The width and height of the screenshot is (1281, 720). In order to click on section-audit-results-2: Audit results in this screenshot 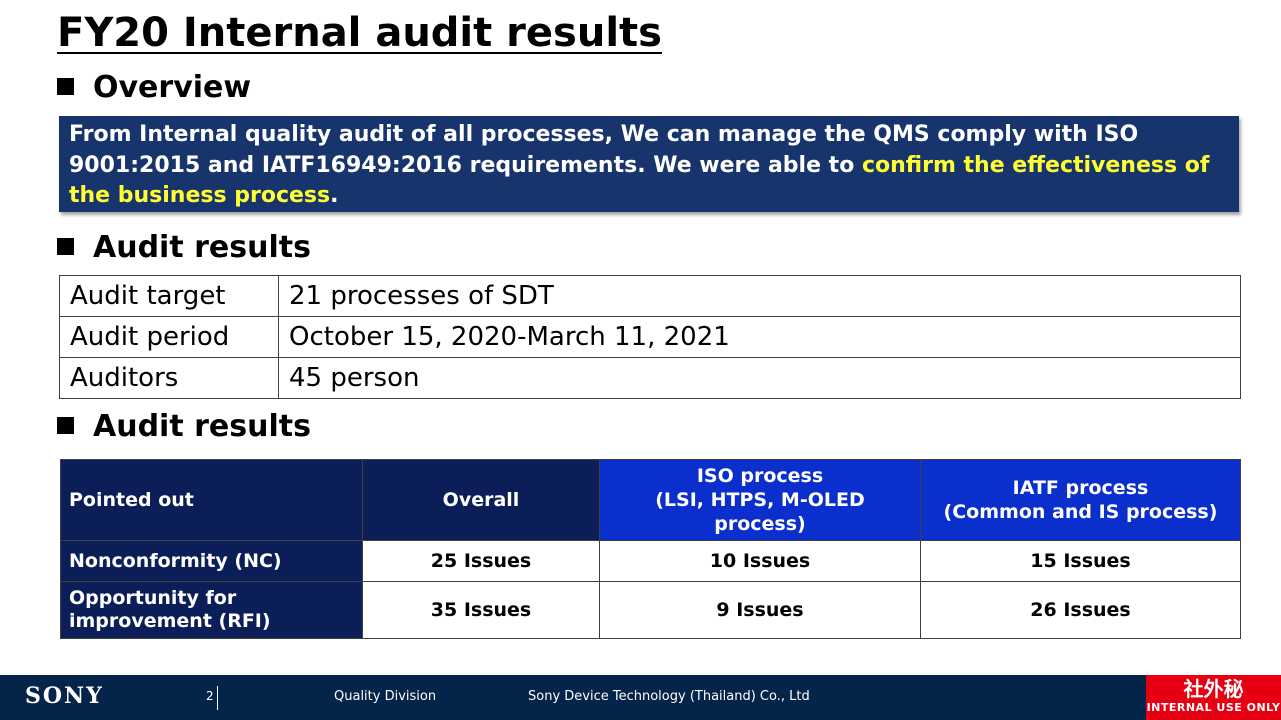, I will do `click(184, 427)`.